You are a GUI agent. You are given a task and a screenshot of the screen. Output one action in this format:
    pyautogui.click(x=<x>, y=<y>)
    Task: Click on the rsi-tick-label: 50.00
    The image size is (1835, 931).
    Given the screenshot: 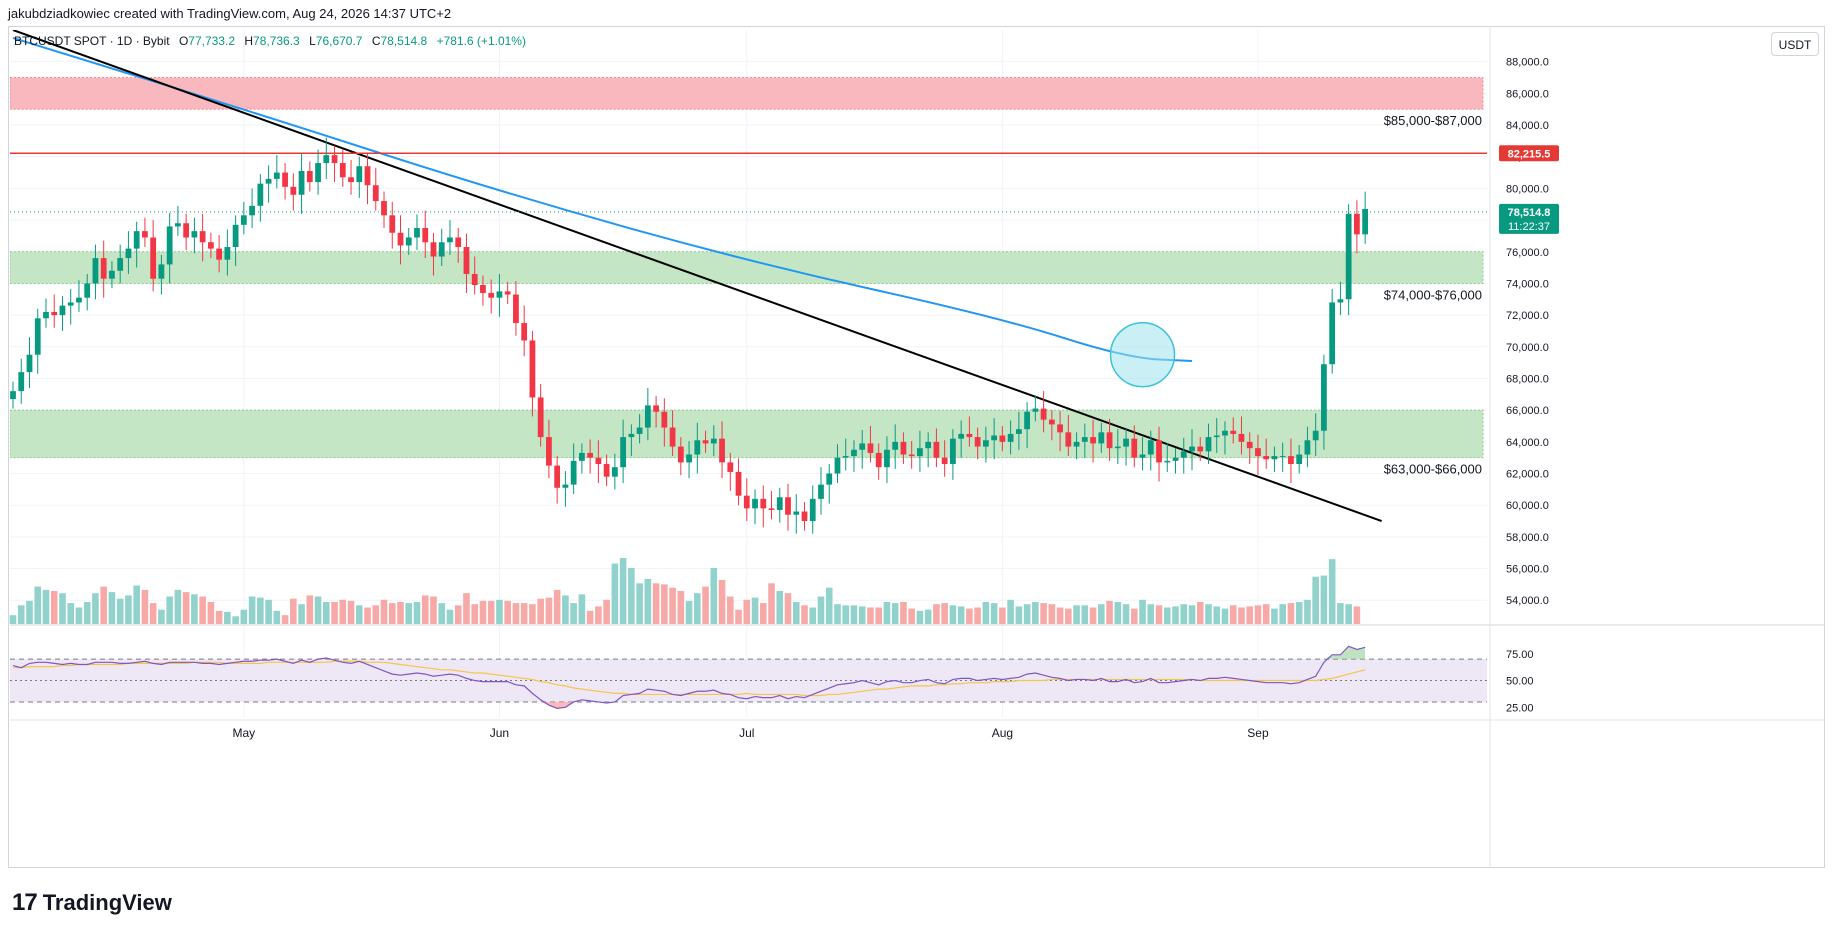 What is the action you would take?
    pyautogui.click(x=1520, y=682)
    